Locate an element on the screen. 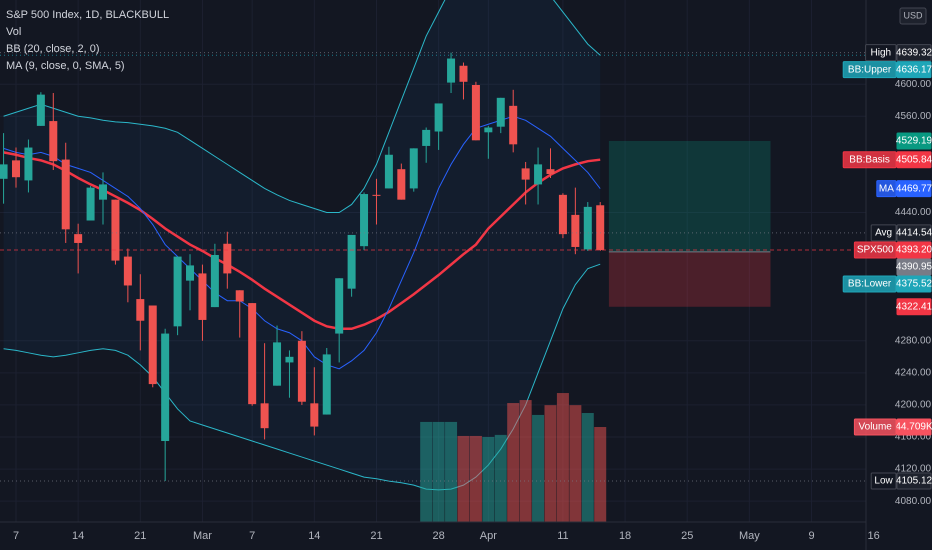  x-tick-label: 25 is located at coordinates (687, 536).